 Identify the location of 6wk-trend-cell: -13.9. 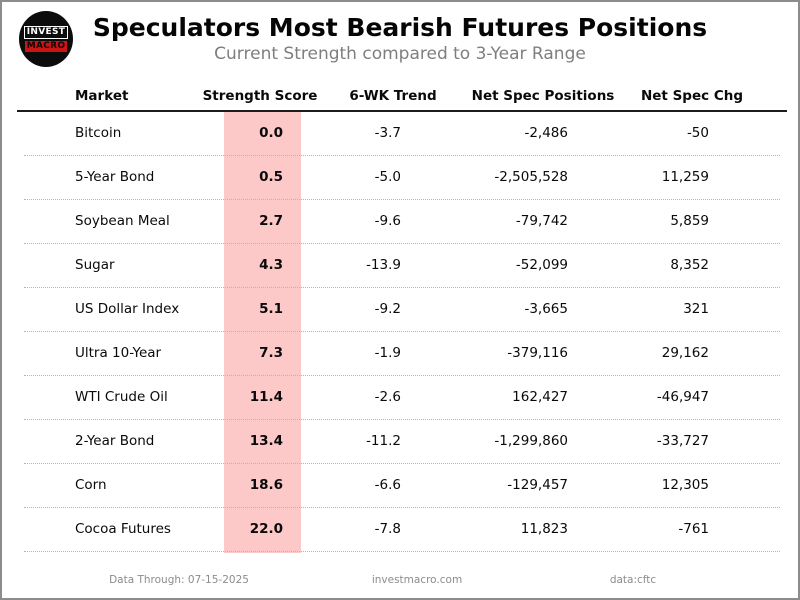
(383, 265).